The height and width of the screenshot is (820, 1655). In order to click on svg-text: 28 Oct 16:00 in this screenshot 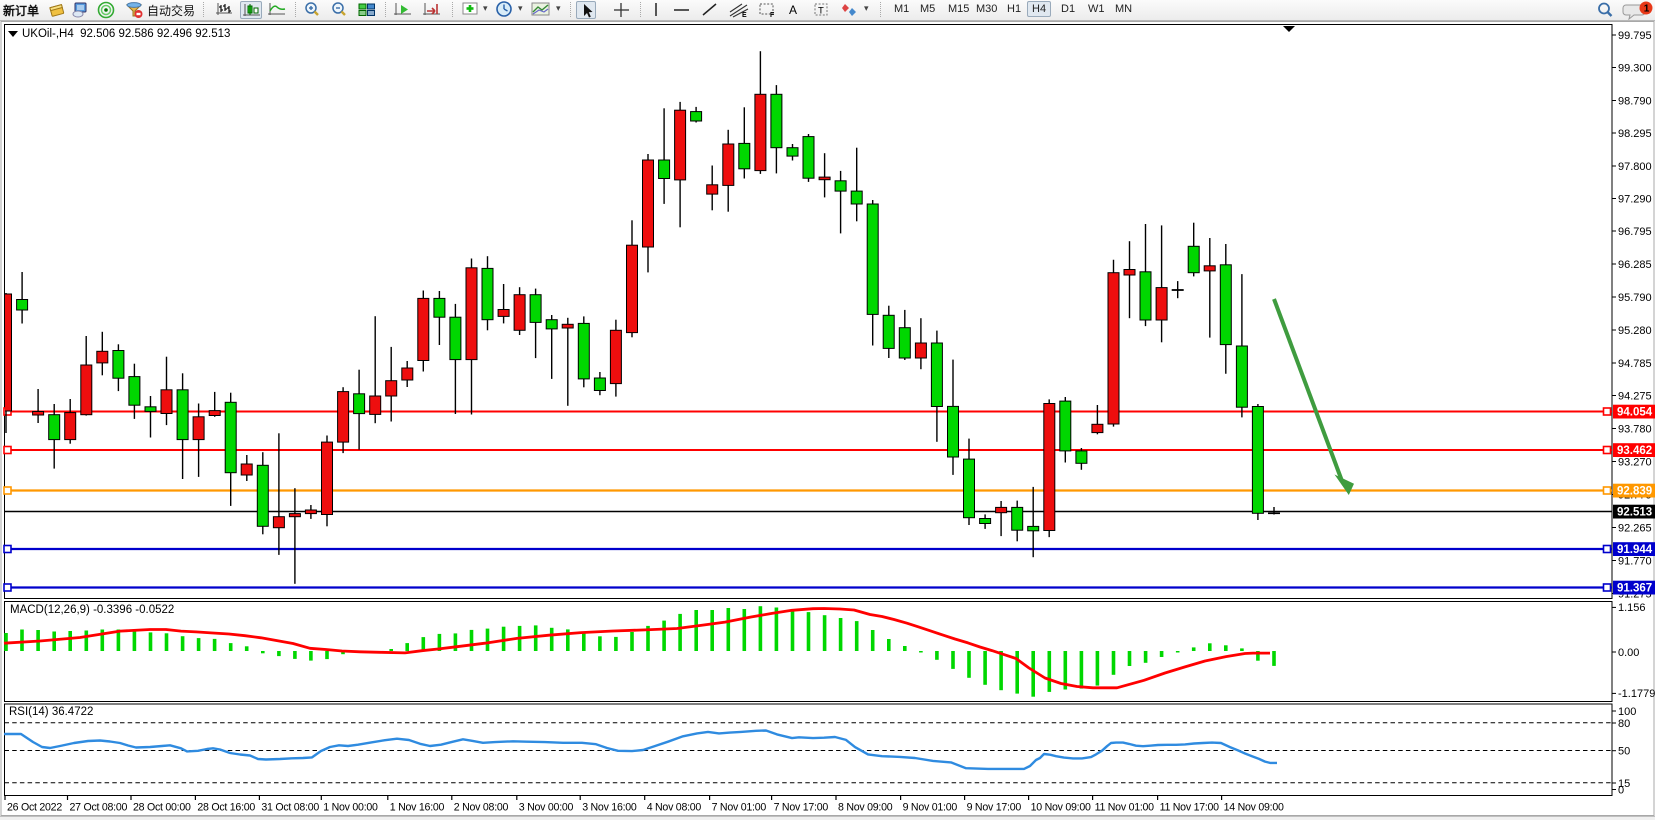, I will do `click(226, 808)`.